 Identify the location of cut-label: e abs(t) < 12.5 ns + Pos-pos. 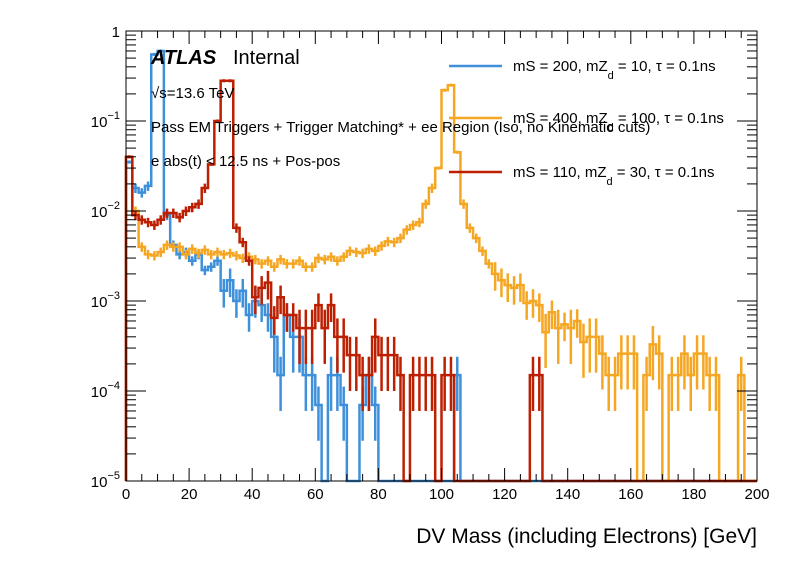
(245, 161).